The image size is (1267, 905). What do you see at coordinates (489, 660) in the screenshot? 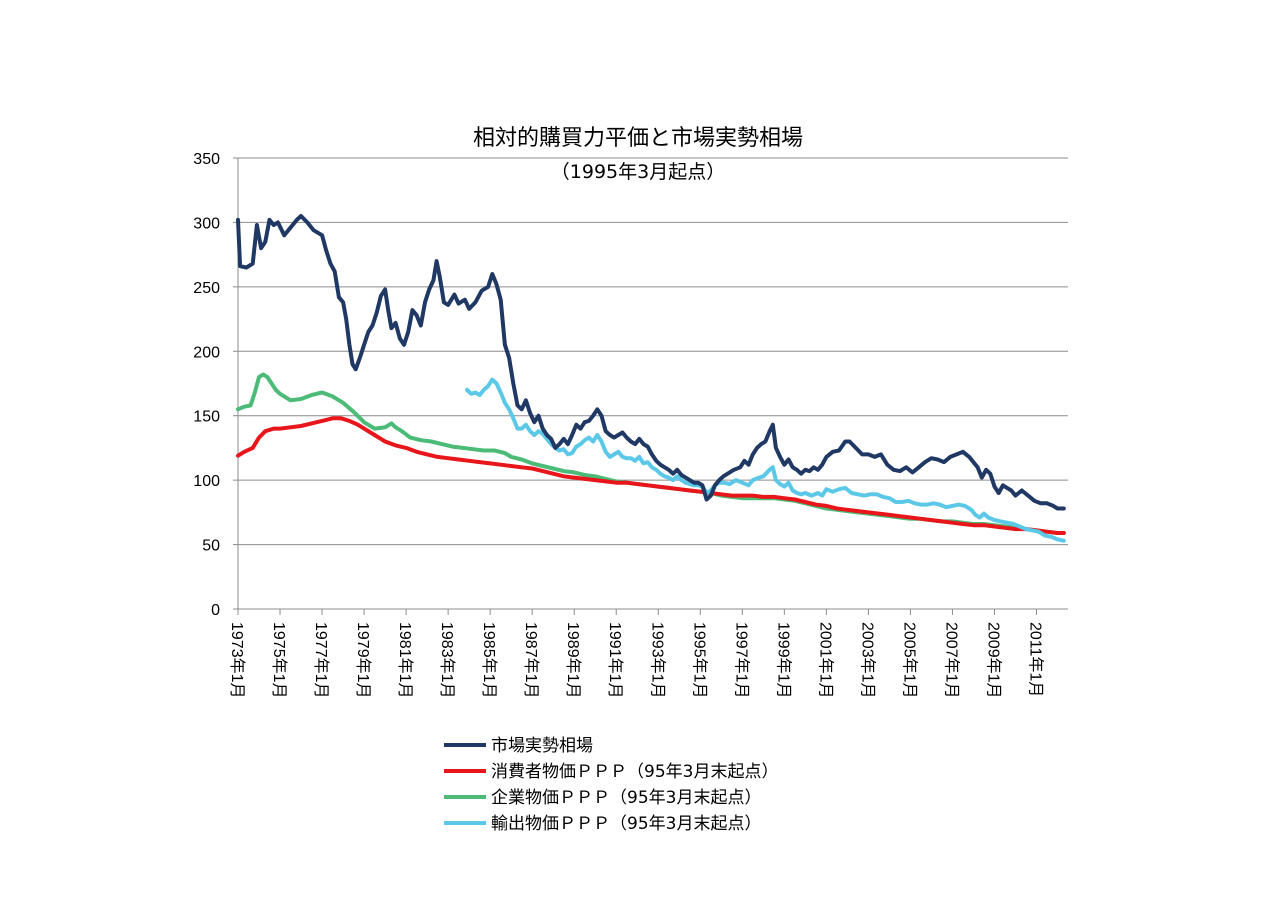
I see `x-tick-label: 1985年1月` at bounding box center [489, 660].